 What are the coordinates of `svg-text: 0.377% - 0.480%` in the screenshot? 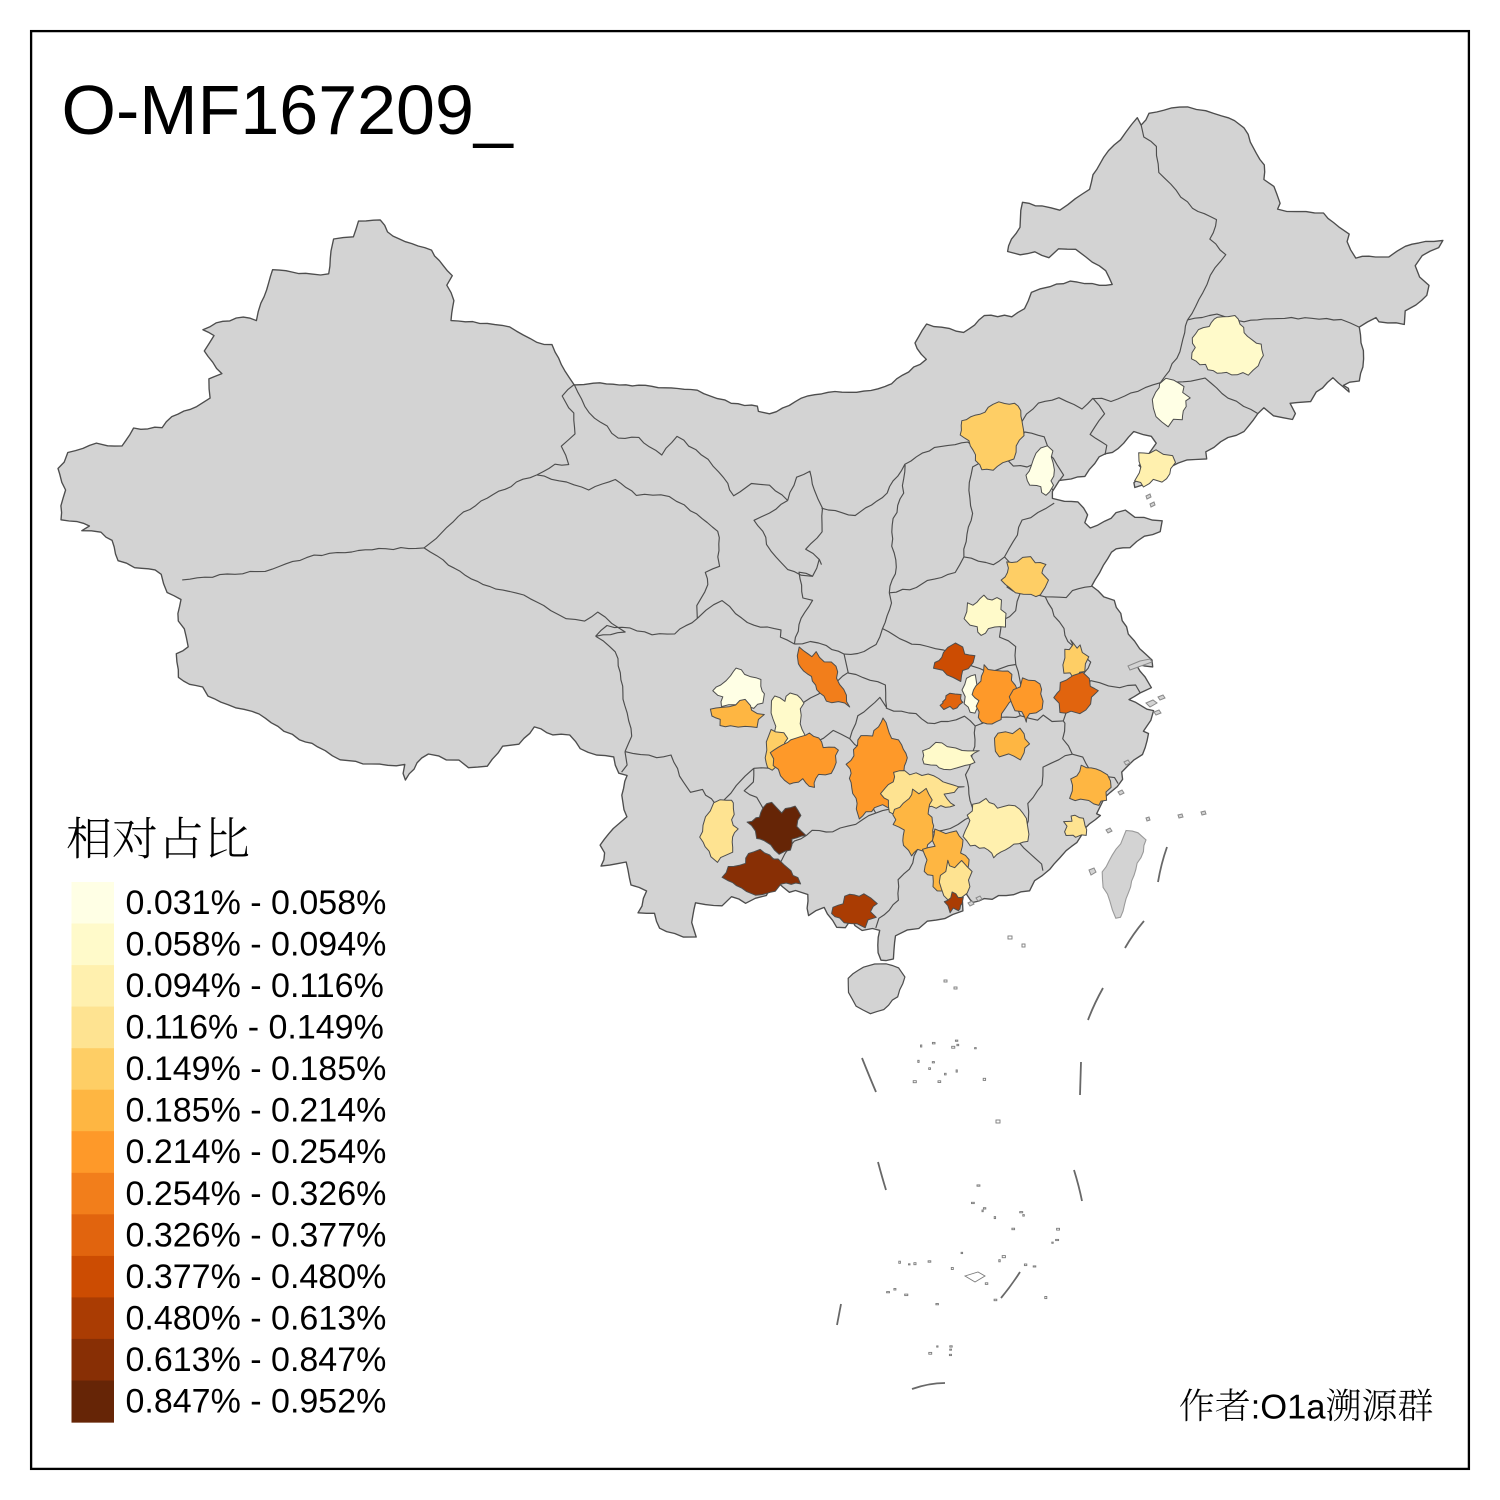 It's located at (256, 1277).